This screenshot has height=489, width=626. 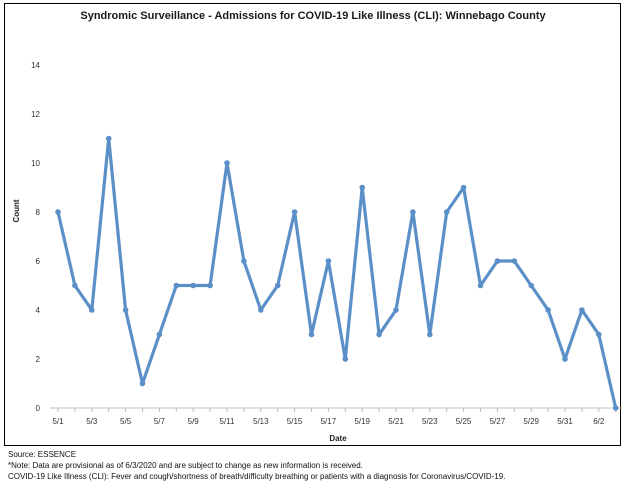 I want to click on y-axis-label: Count, so click(x=16, y=210).